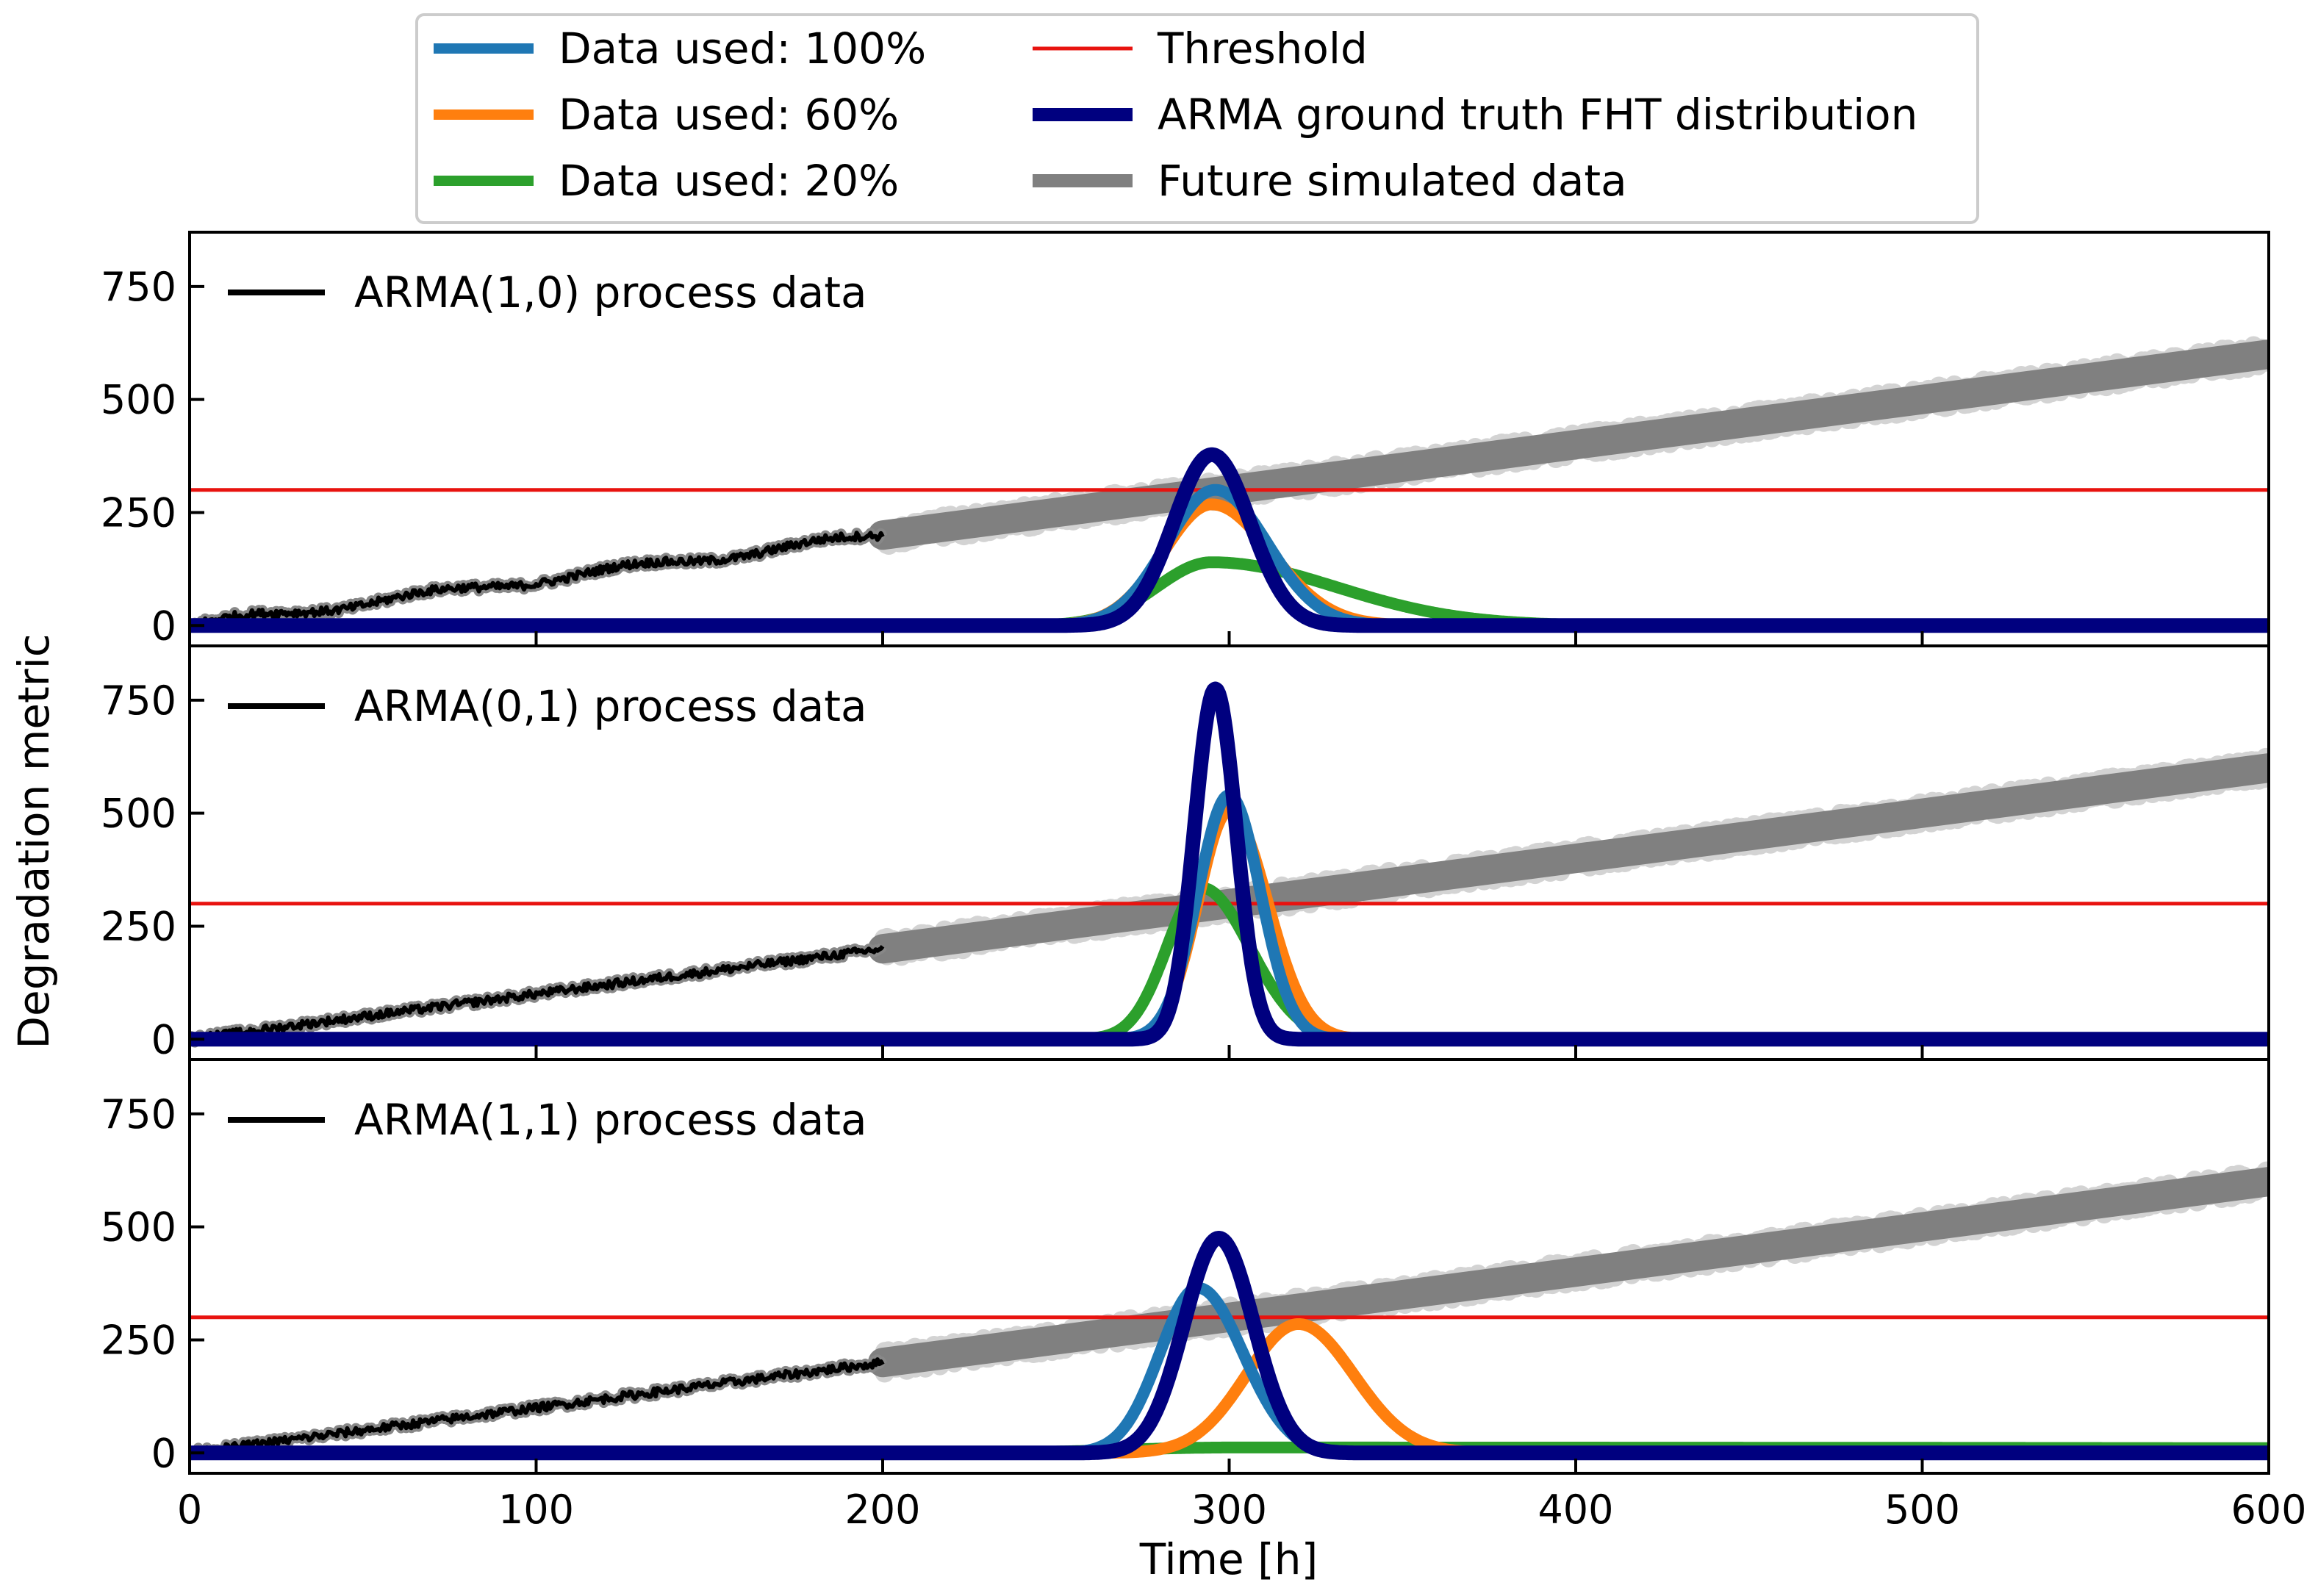 The width and height of the screenshot is (2318, 1596). What do you see at coordinates (189, 1510) in the screenshot?
I see `x-tick-label: 0` at bounding box center [189, 1510].